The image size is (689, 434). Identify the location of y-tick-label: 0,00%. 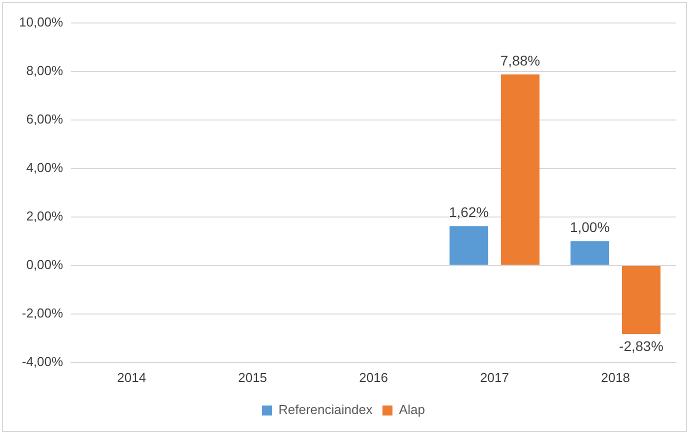
(45, 264).